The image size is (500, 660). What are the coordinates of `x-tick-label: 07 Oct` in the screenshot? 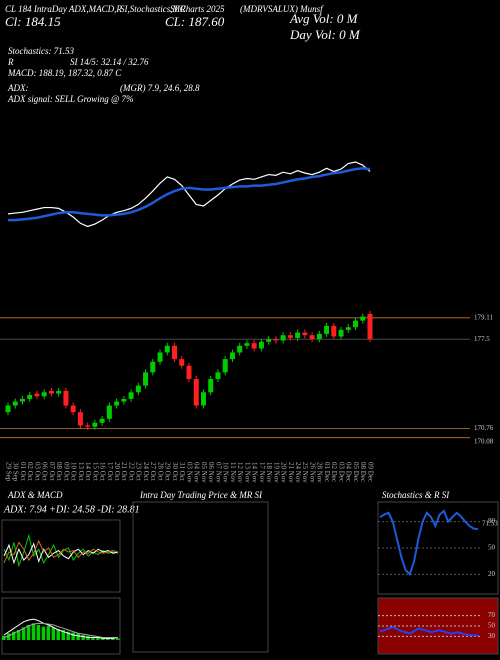 It's located at (52, 471).